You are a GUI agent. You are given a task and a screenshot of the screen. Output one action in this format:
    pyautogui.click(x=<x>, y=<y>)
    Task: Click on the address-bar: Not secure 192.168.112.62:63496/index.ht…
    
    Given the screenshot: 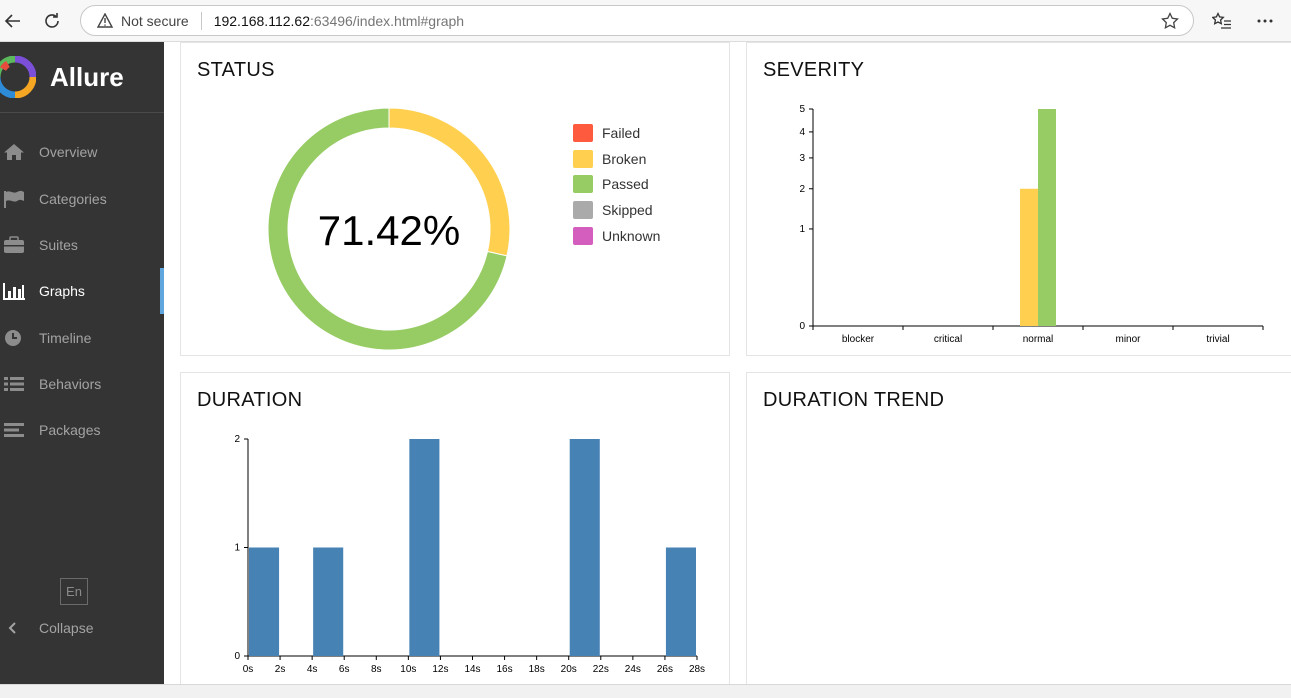 What is the action you would take?
    pyautogui.click(x=637, y=20)
    